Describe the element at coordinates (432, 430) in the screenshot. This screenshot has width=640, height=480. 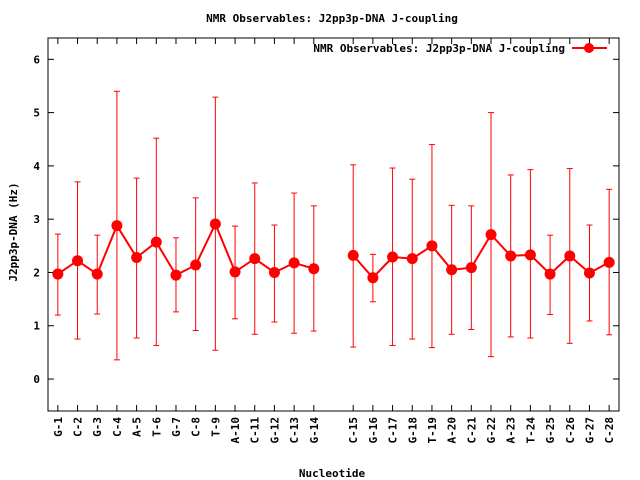
I see `x-tick-label: T-19` at that location.